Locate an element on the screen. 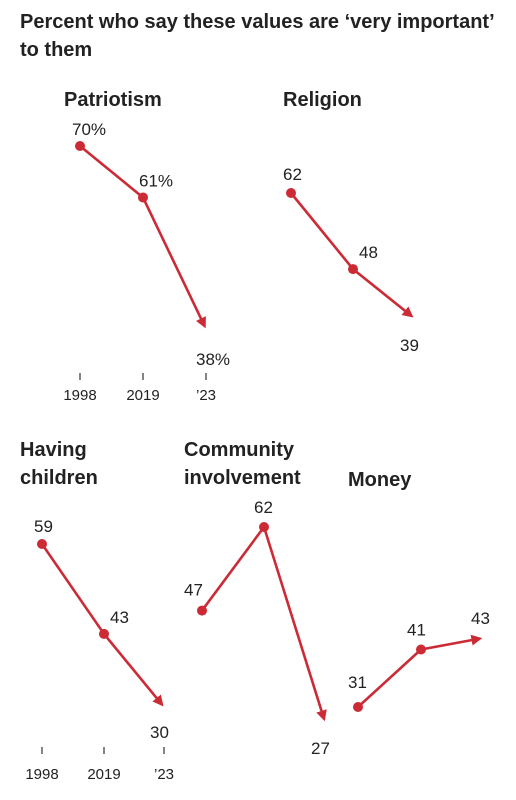  data-label: 59 is located at coordinates (43, 526).